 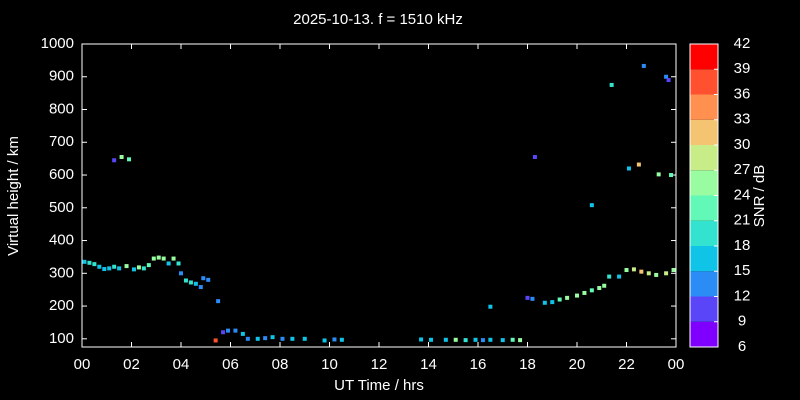 What do you see at coordinates (742, 295) in the screenshot?
I see `colorbar-tick-label: 12` at bounding box center [742, 295].